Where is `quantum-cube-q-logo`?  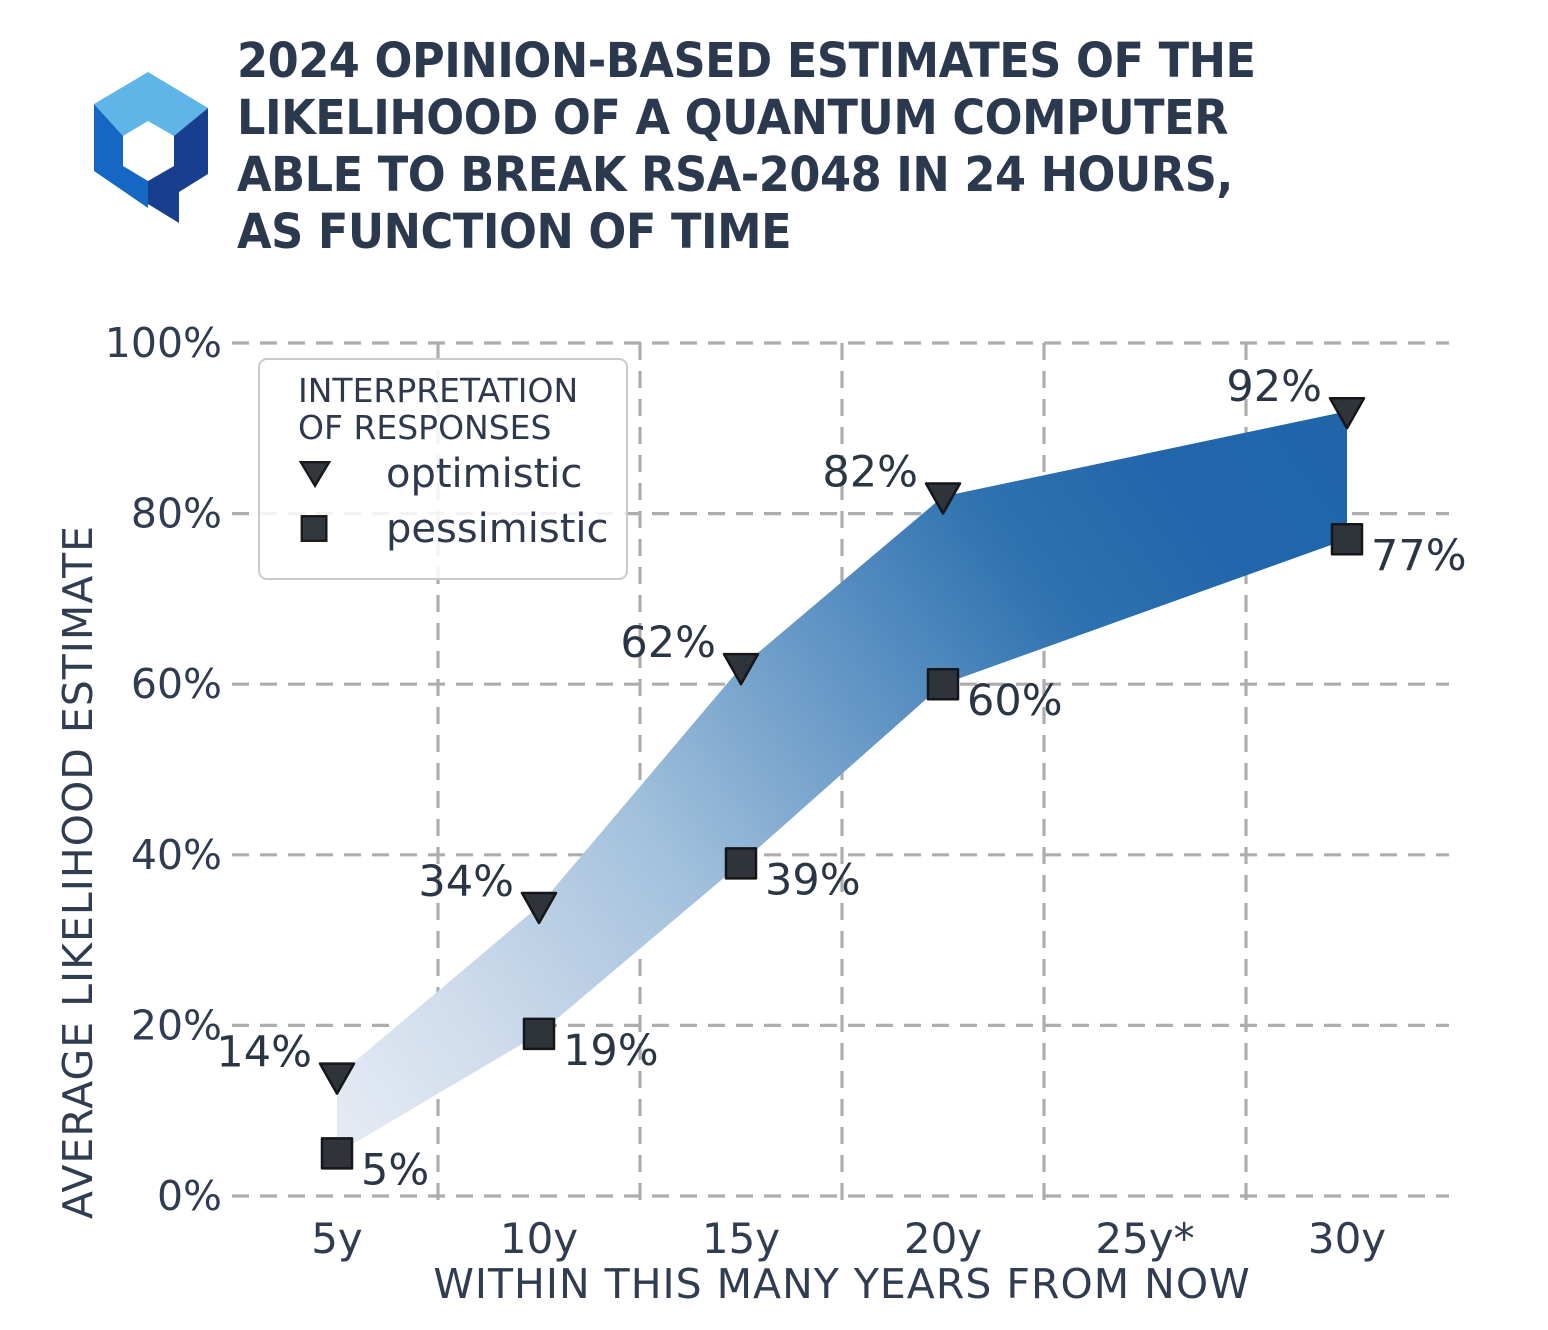
quantum-cube-q-logo is located at coordinates (151, 147).